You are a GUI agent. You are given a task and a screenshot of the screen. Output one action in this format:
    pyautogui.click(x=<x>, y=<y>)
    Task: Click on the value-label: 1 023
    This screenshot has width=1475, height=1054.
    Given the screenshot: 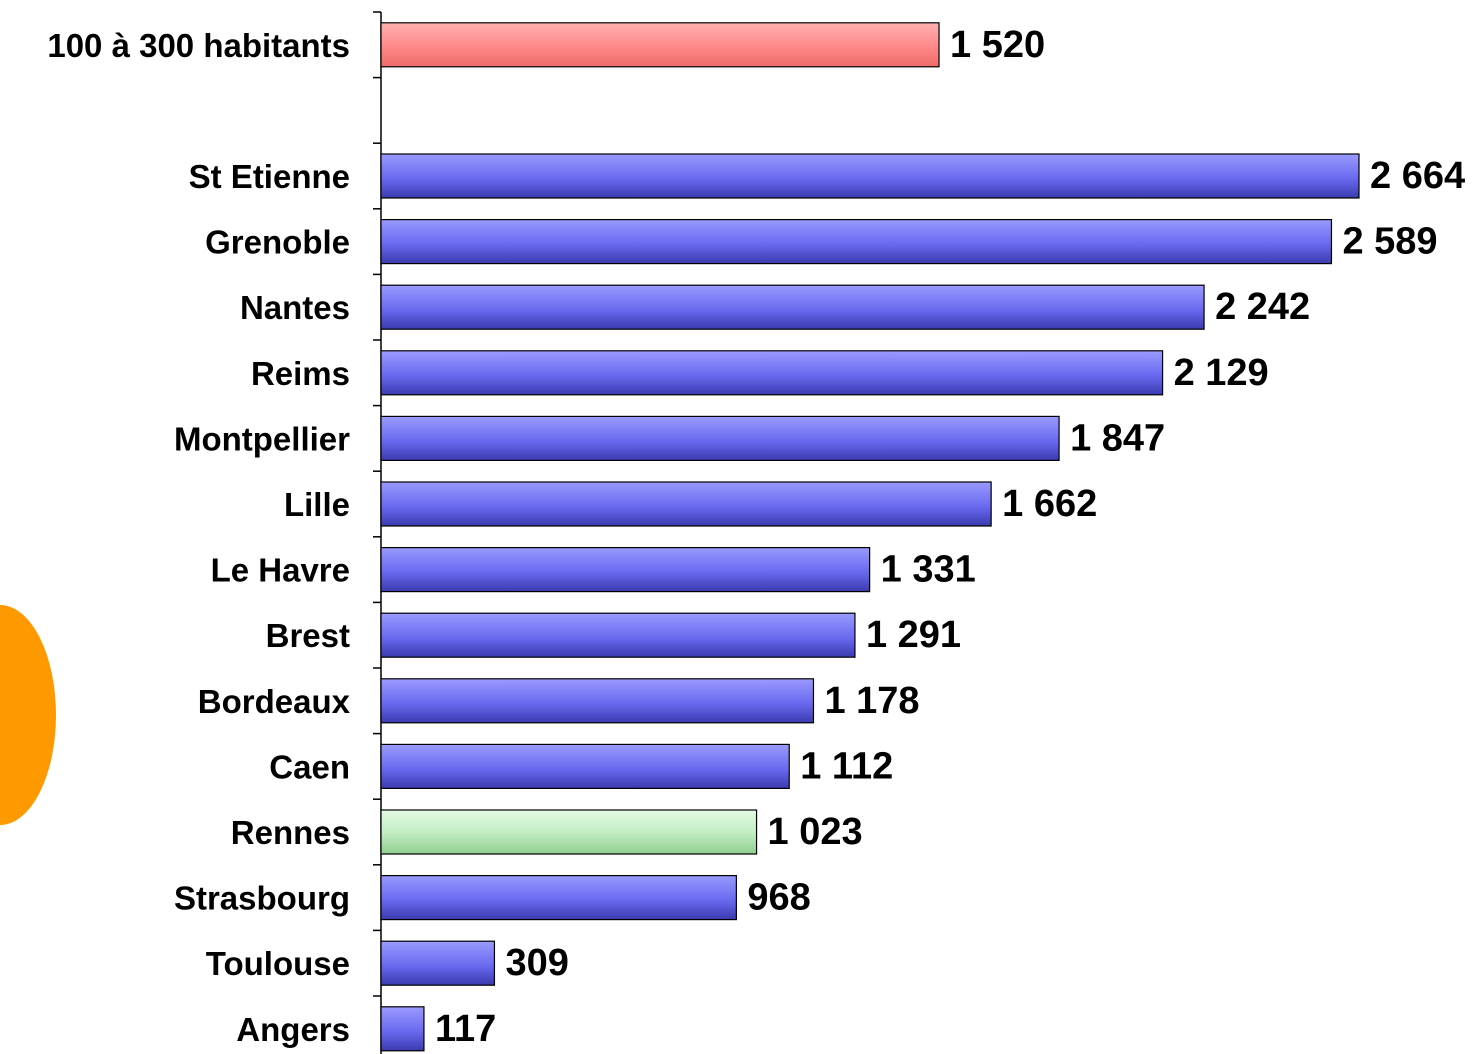 What is the action you would take?
    pyautogui.click(x=815, y=832)
    